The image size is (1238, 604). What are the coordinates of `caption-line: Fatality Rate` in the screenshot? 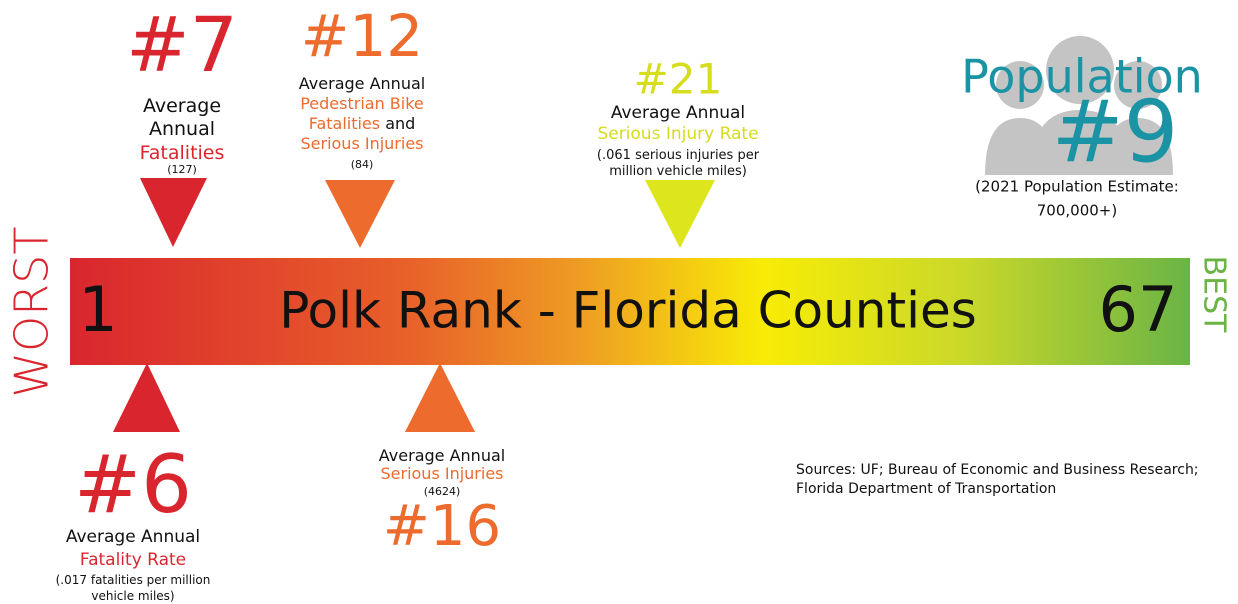 It's located at (133, 560).